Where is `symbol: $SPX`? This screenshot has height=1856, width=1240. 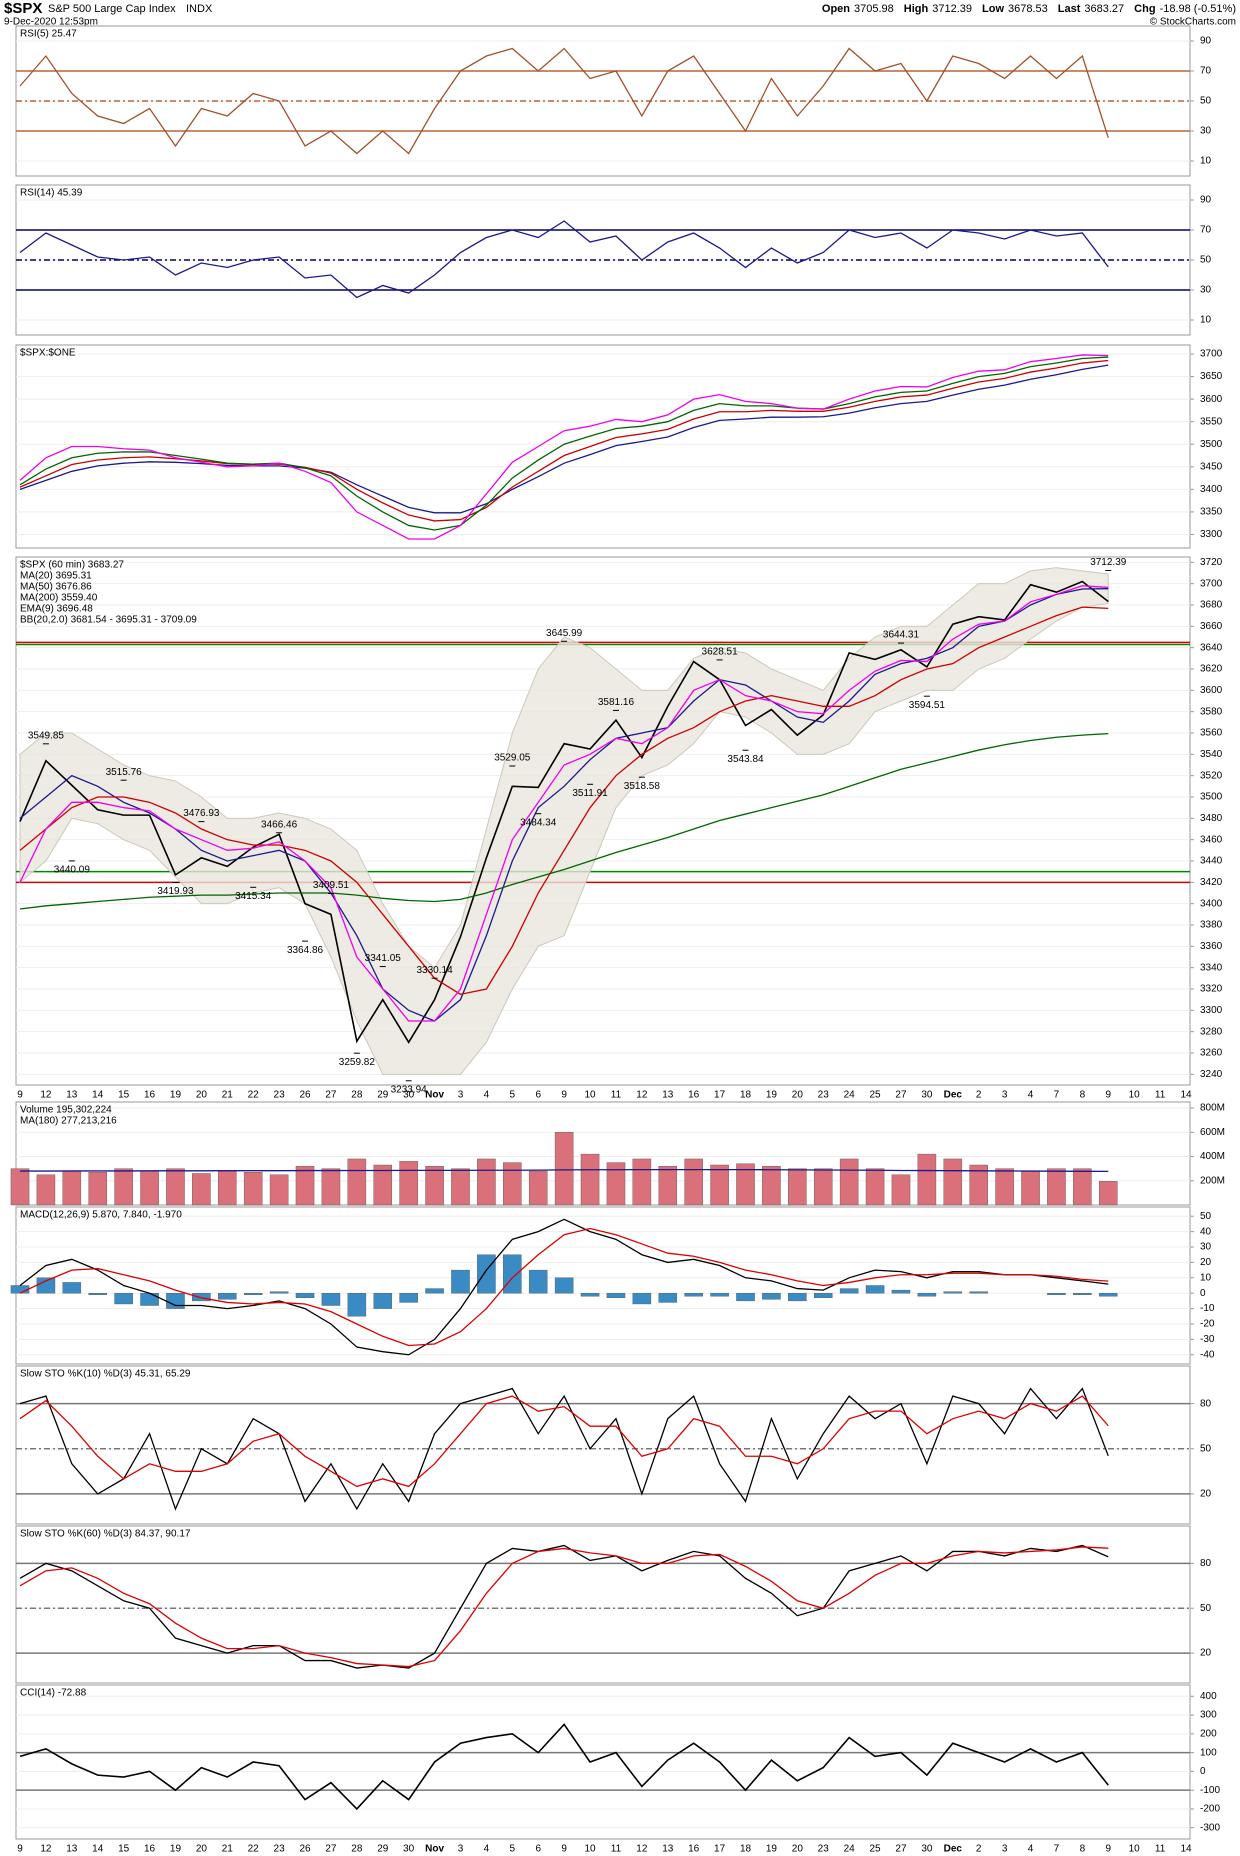 symbol: $SPX is located at coordinates (23, 8).